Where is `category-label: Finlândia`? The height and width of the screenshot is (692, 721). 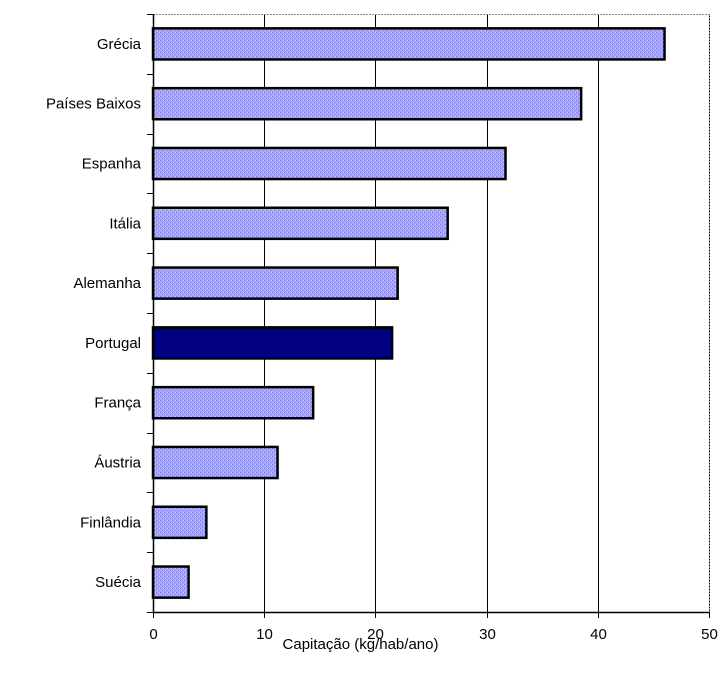
category-label: Finlândia is located at coordinates (111, 522).